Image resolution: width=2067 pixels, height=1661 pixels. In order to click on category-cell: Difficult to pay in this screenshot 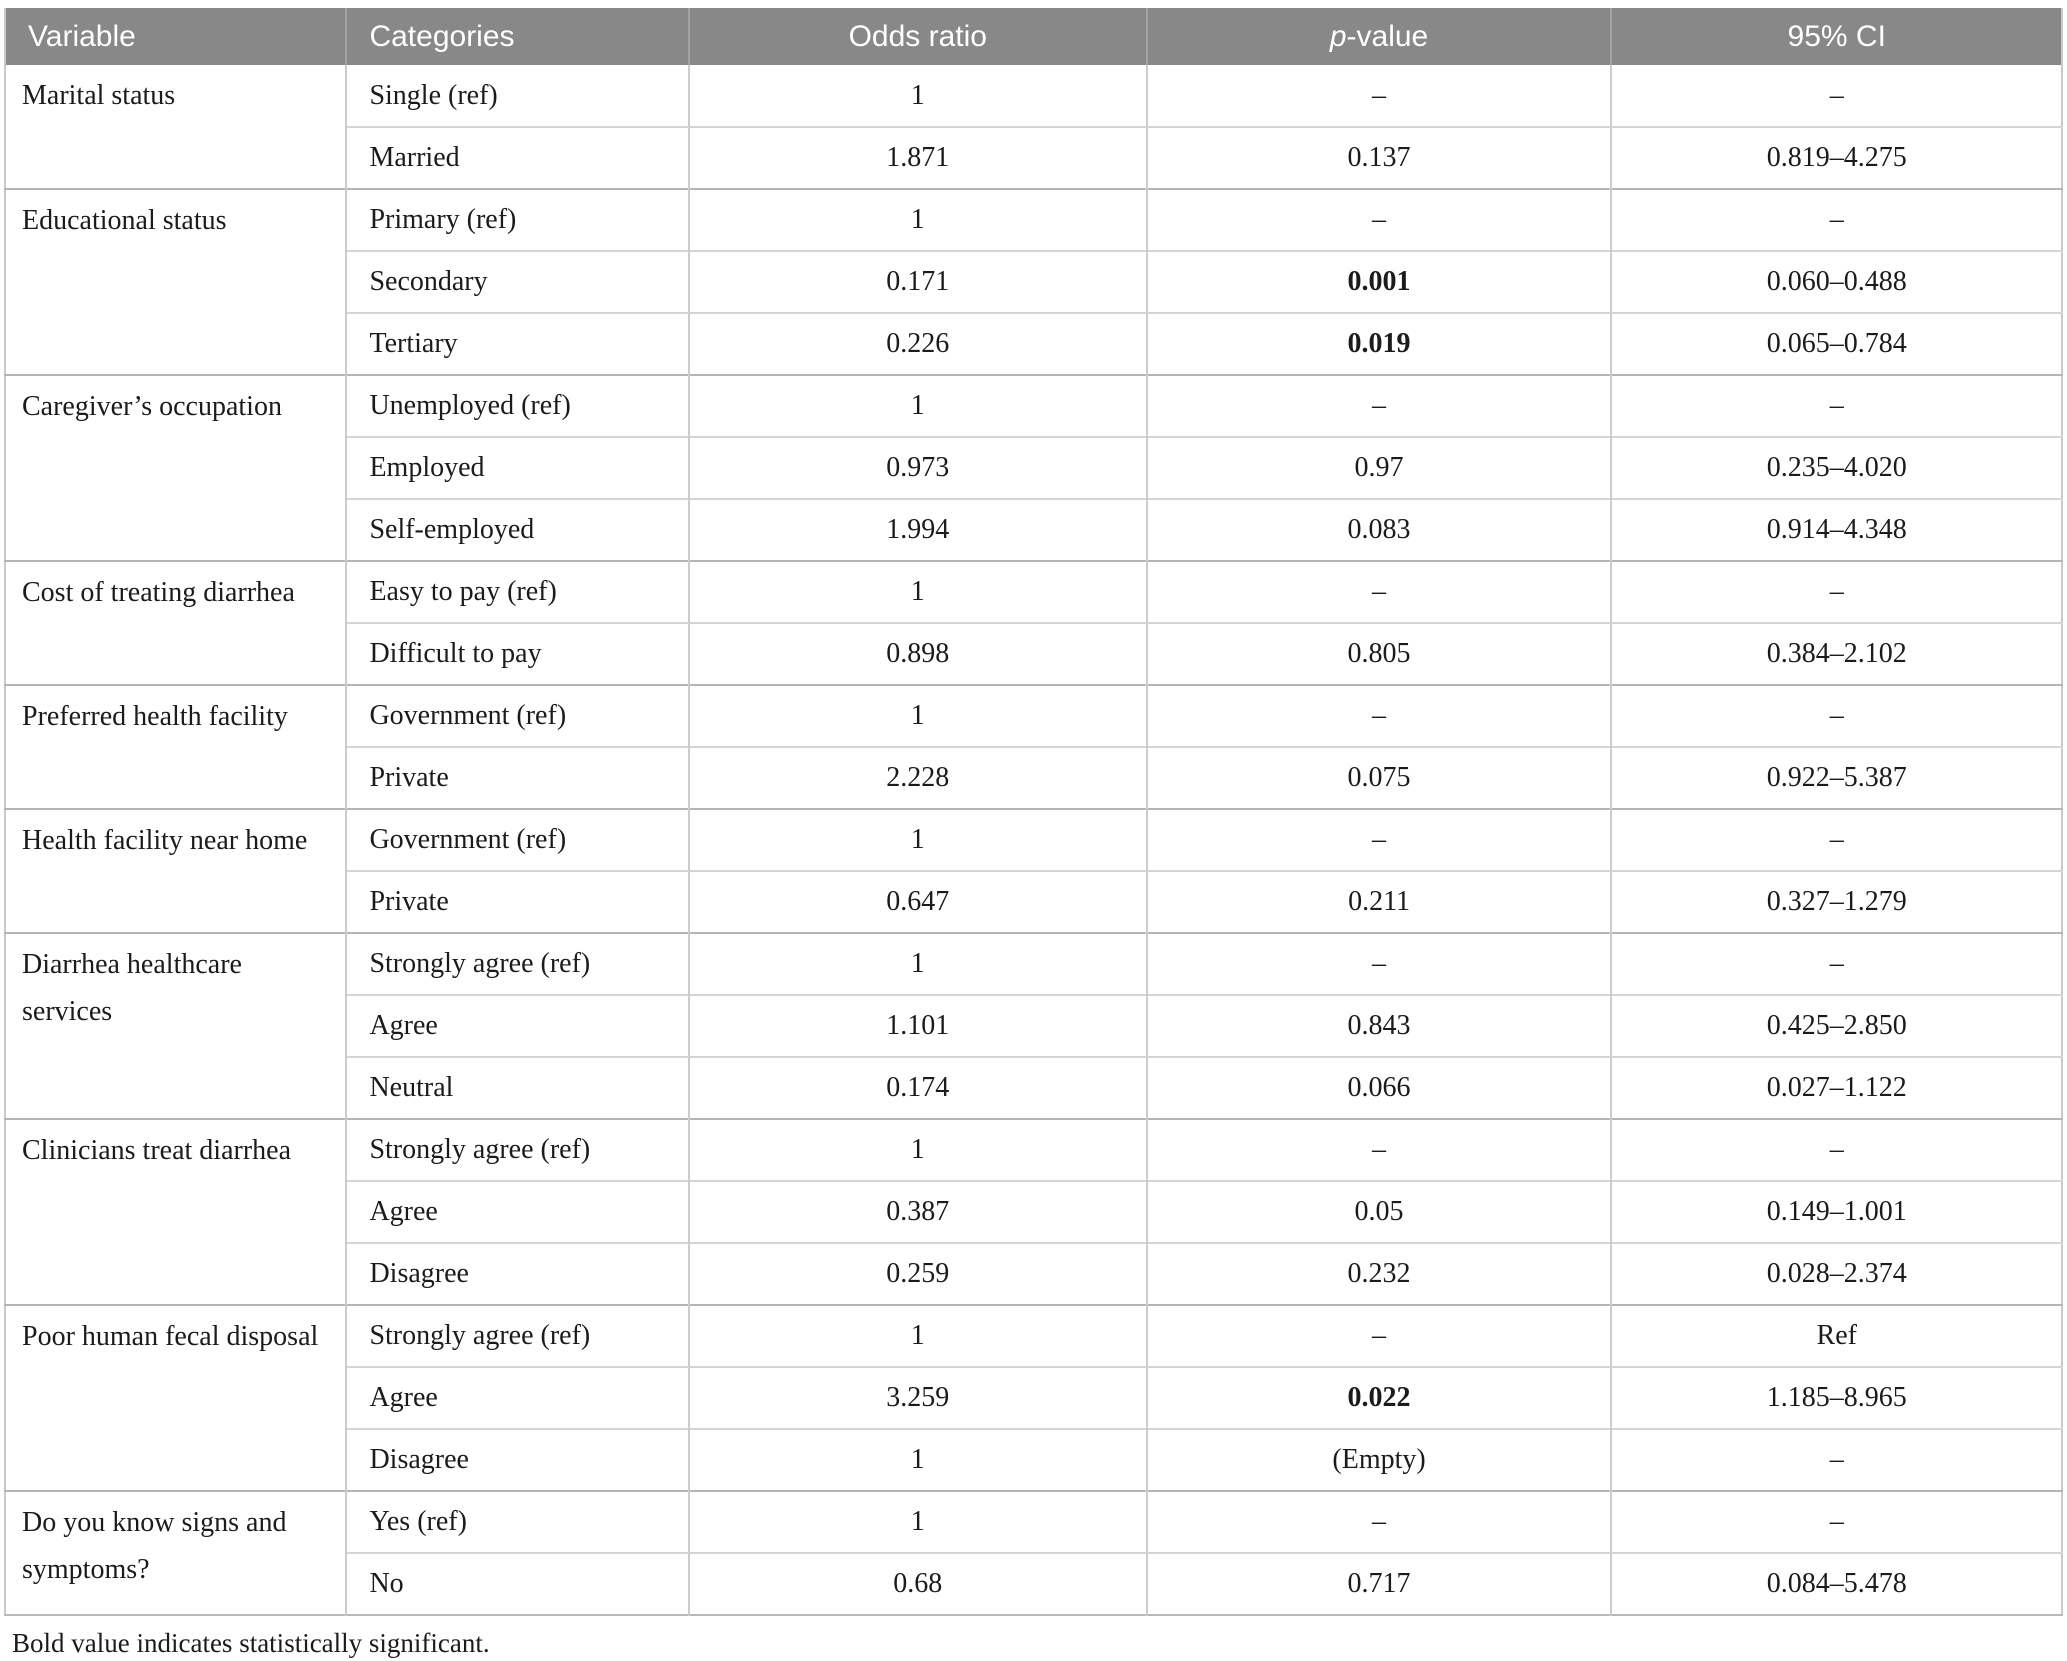, I will do `click(518, 653)`.